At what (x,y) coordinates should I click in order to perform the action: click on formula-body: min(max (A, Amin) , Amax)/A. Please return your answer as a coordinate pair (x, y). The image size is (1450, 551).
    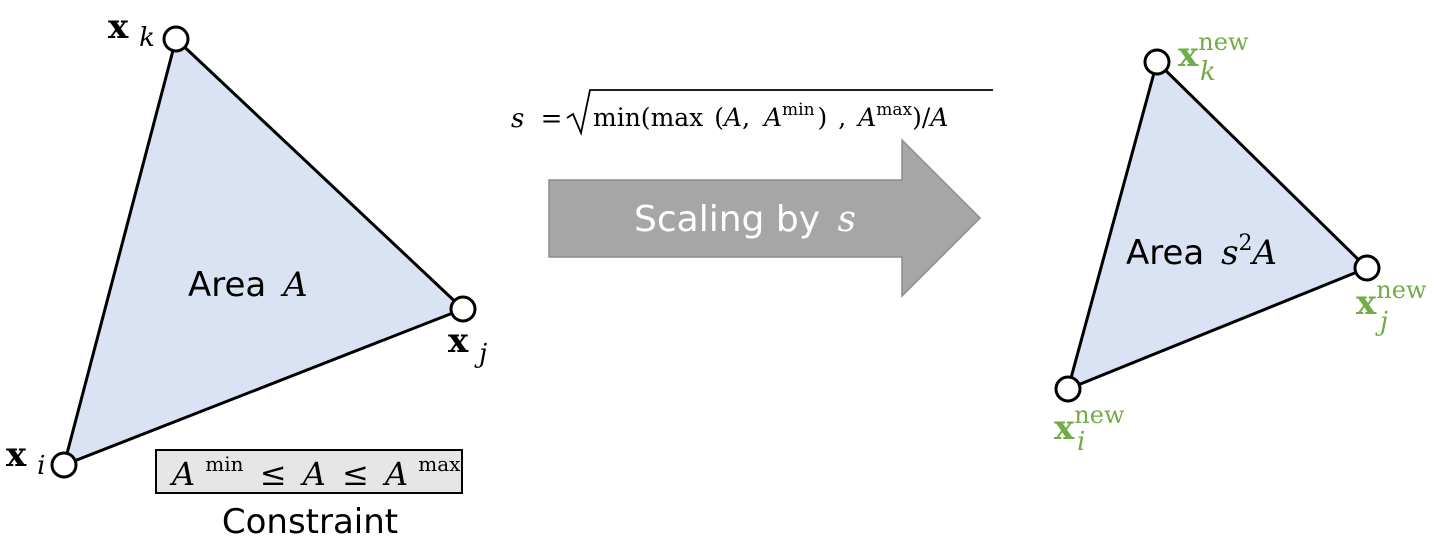
    Looking at the image, I should click on (770, 116).